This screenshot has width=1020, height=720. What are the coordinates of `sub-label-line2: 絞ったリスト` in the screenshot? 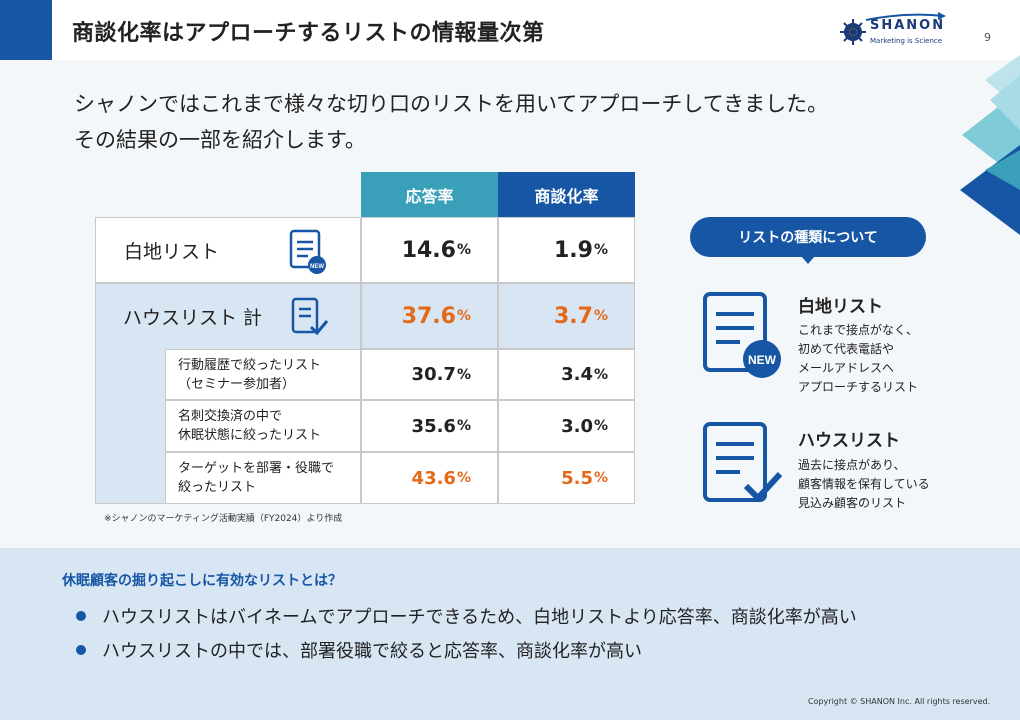 It's located at (217, 487).